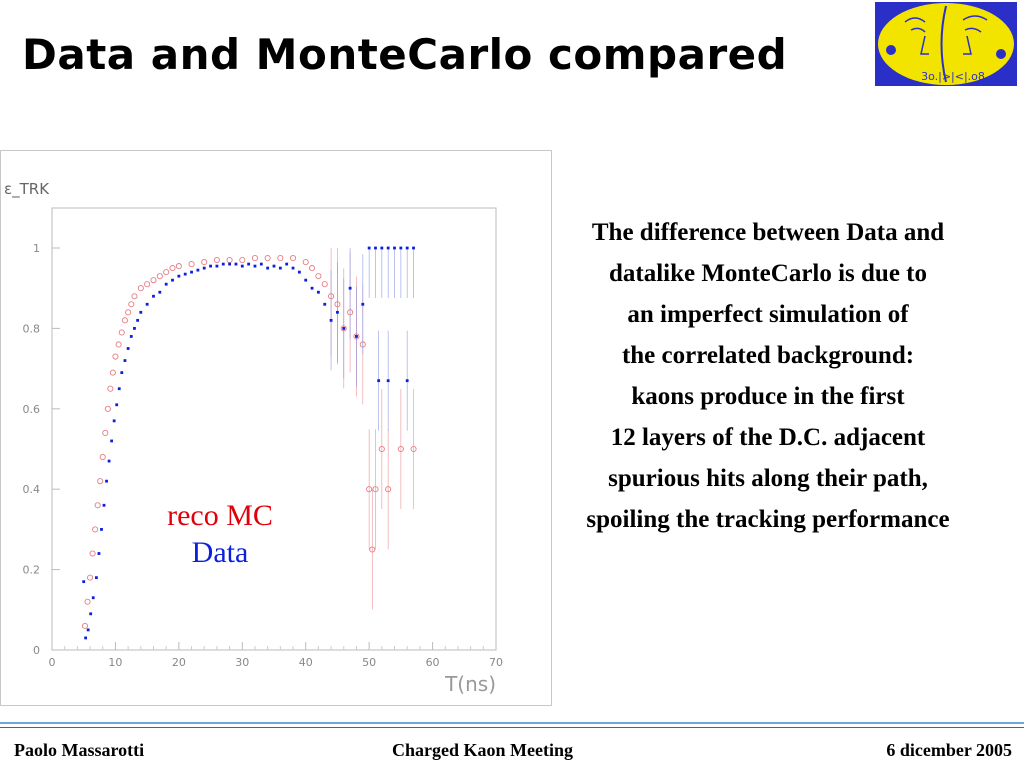 The height and width of the screenshot is (768, 1024). What do you see at coordinates (36, 650) in the screenshot?
I see `y-tick-label: 0` at bounding box center [36, 650].